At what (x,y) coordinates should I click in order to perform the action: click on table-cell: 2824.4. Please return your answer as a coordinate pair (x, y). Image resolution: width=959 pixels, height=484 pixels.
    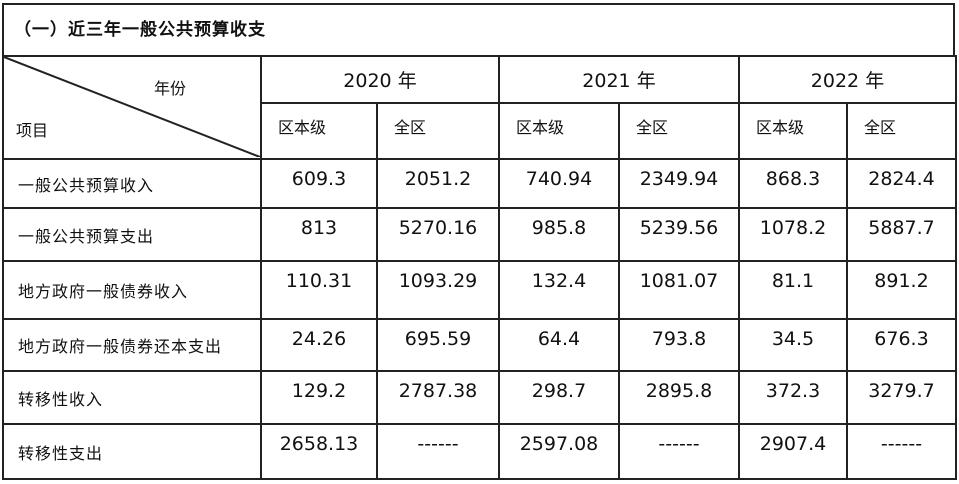
    Looking at the image, I should click on (901, 183).